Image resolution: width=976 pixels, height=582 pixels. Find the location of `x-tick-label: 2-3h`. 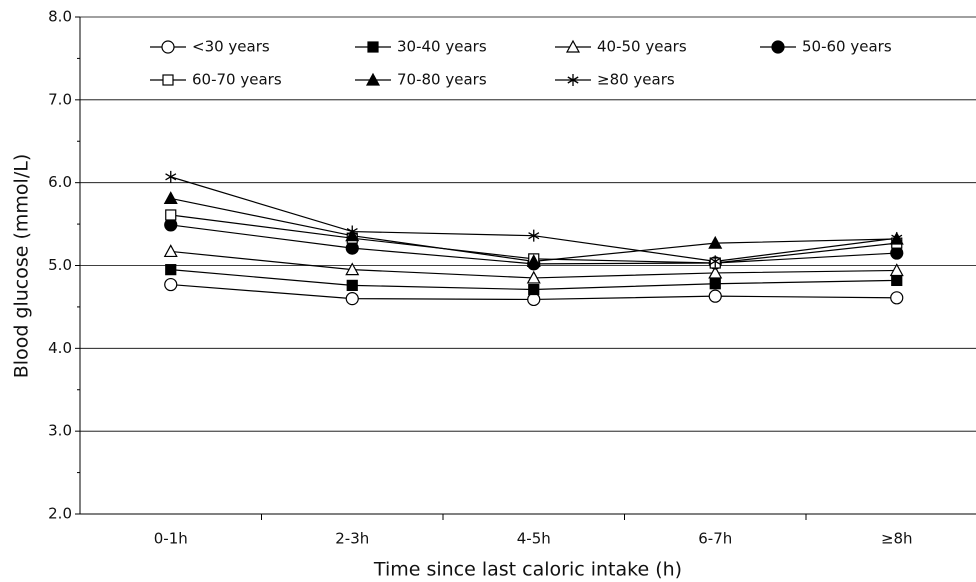

x-tick-label: 2-3h is located at coordinates (352, 539).